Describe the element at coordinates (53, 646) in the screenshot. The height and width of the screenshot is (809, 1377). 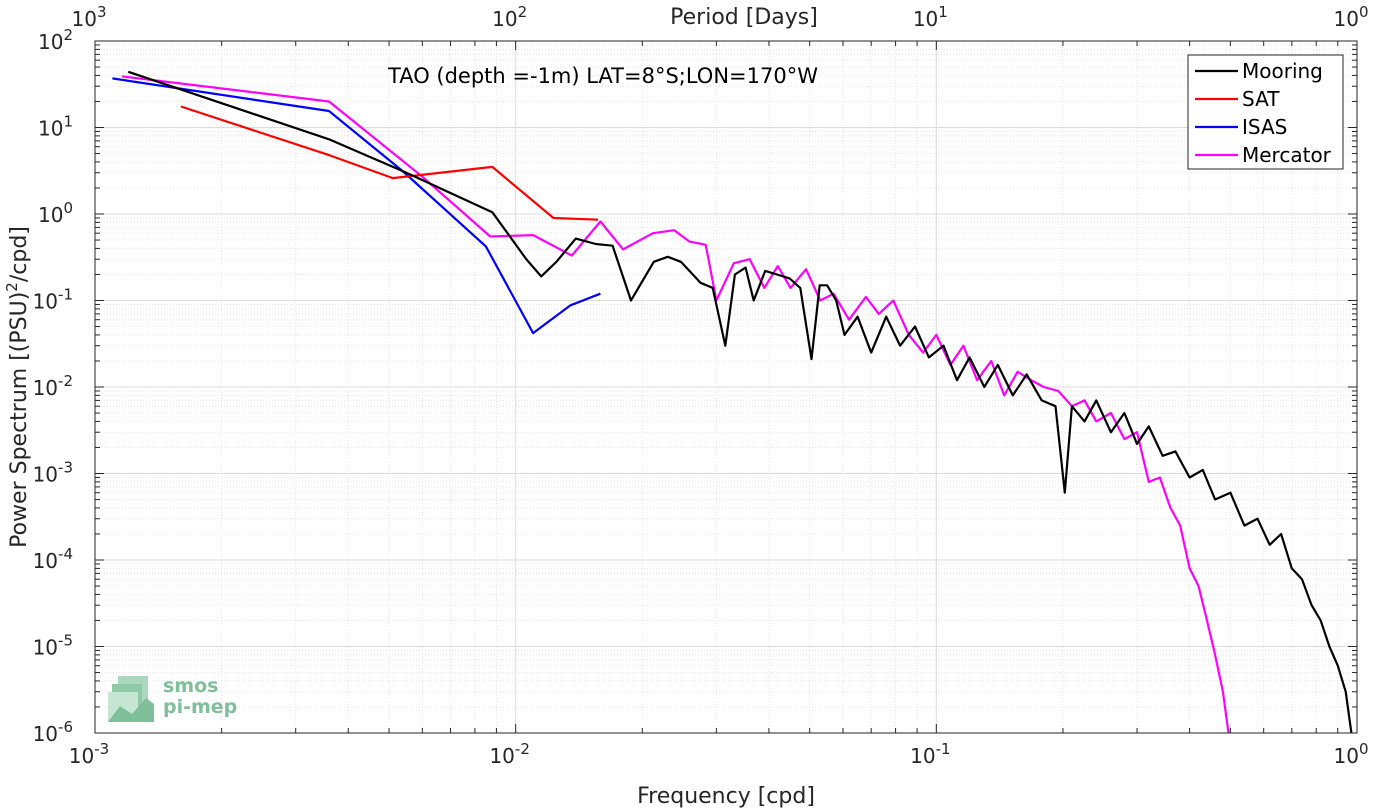
I see `y-tick-label: 10⁻⁵` at that location.